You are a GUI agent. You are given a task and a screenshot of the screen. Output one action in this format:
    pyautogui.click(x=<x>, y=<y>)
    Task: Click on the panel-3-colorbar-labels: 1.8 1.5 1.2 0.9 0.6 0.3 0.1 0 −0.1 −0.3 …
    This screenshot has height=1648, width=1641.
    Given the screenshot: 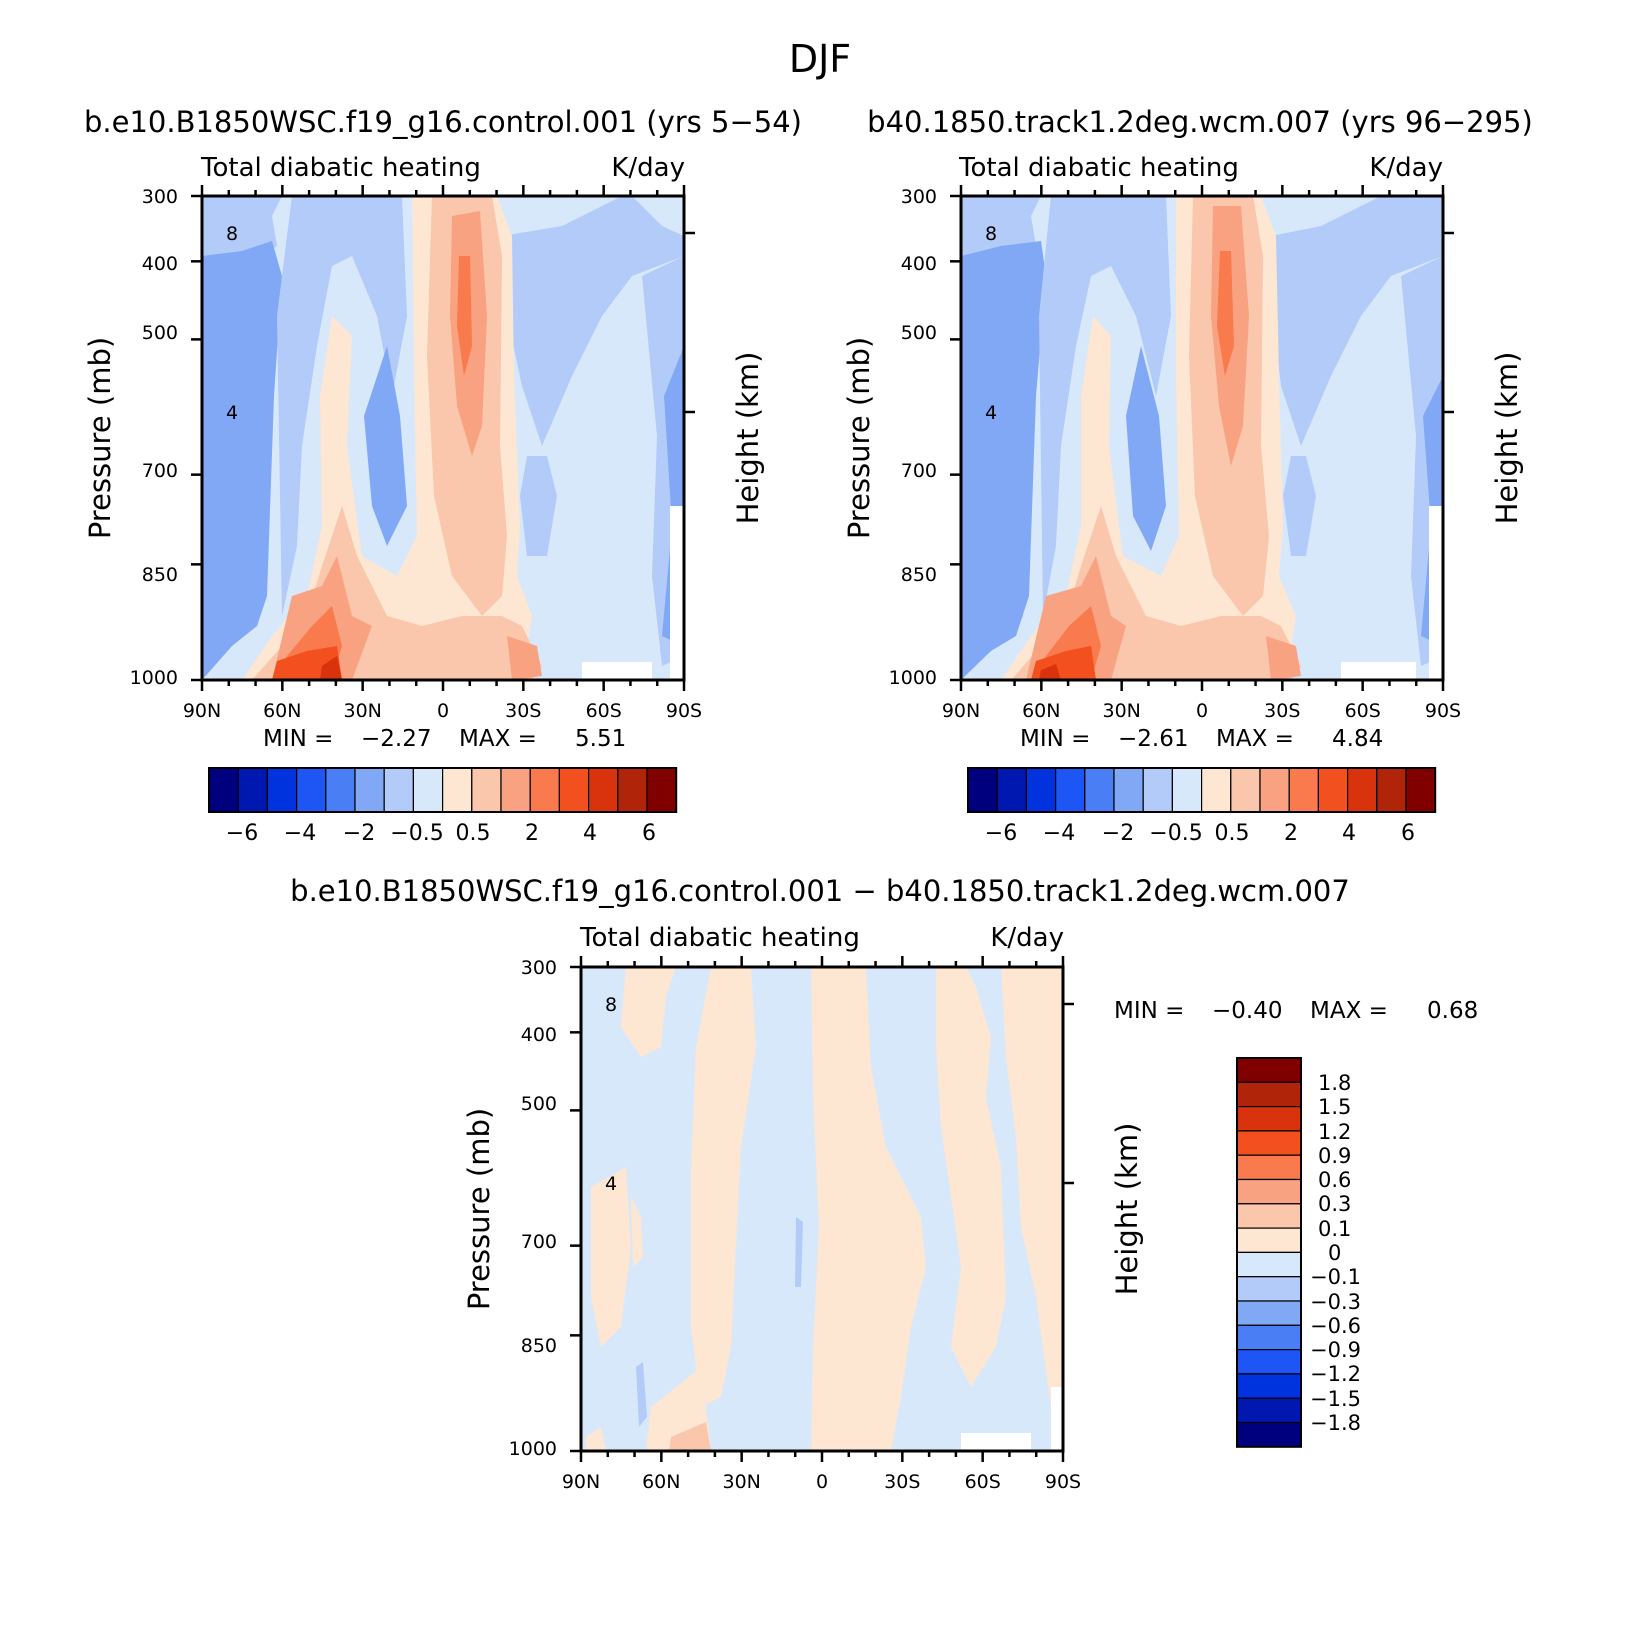 What is the action you would take?
    pyautogui.click(x=1335, y=1253)
    